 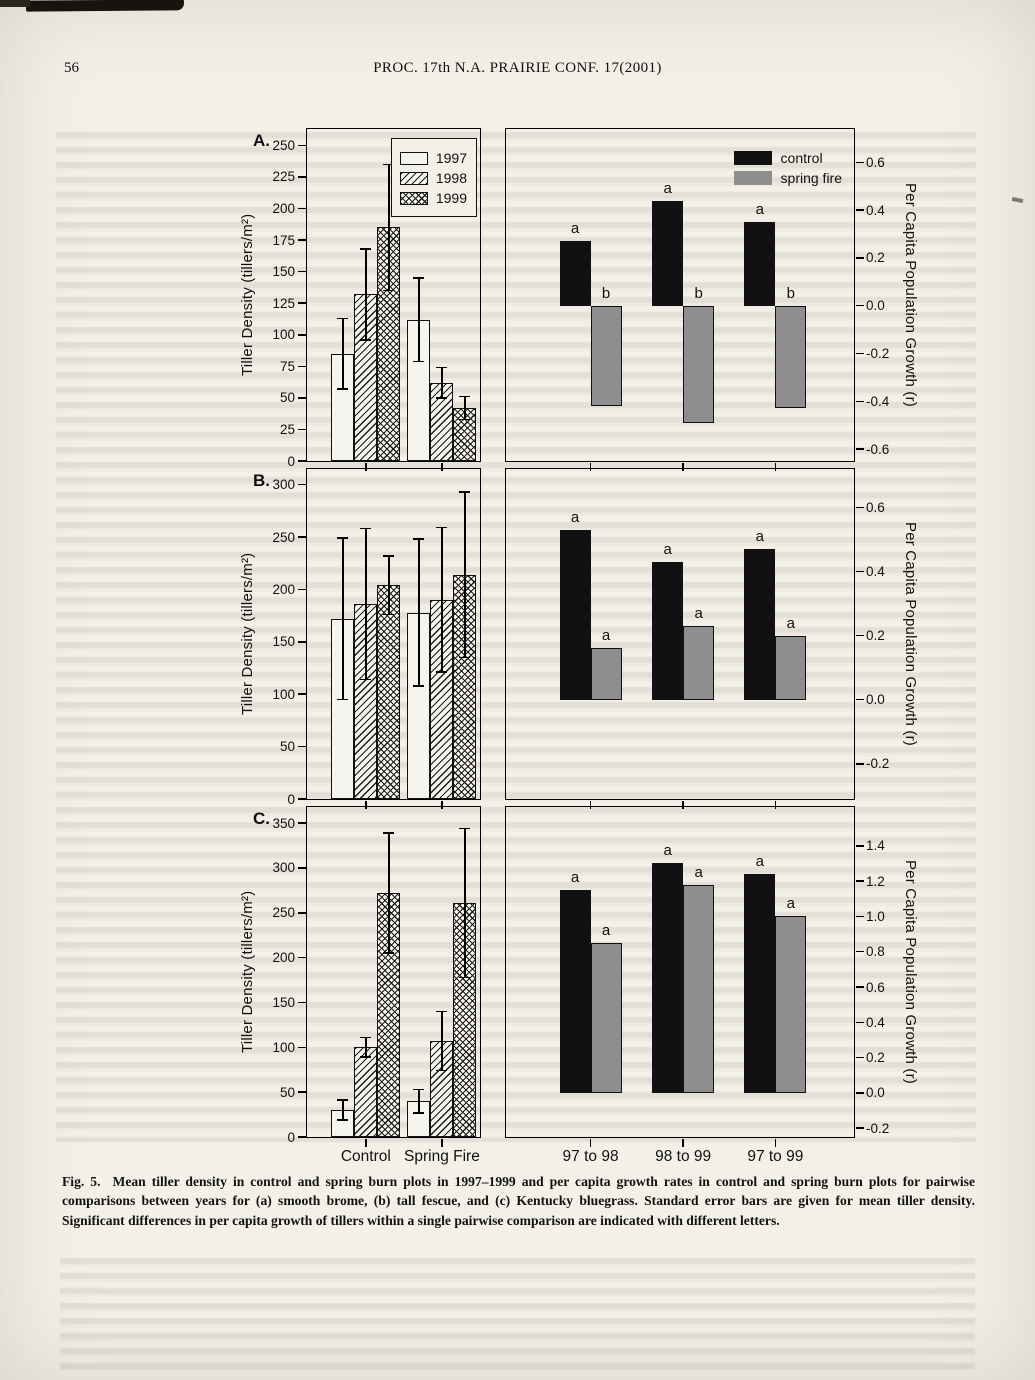 I want to click on legend-swatch-1999, so click(x=413, y=198).